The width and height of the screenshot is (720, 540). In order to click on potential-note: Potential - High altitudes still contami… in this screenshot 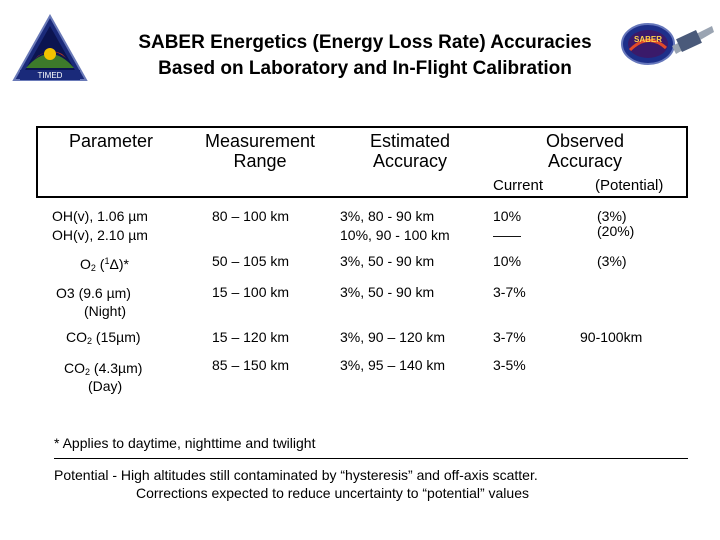, I will do `click(296, 484)`.